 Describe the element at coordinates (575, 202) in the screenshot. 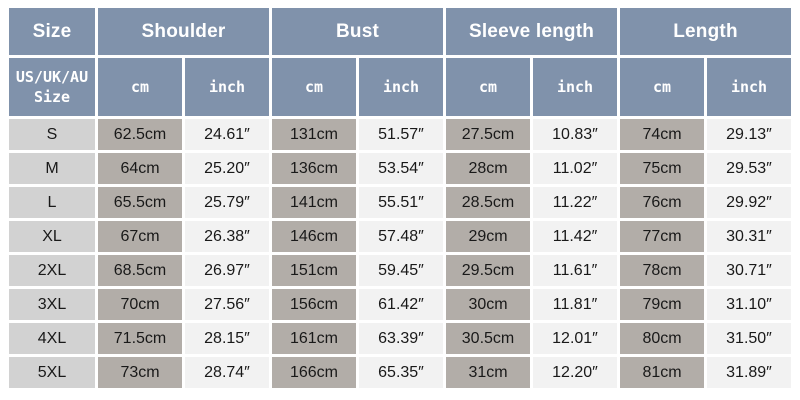

I see `measurement-cell: 11.22″` at that location.